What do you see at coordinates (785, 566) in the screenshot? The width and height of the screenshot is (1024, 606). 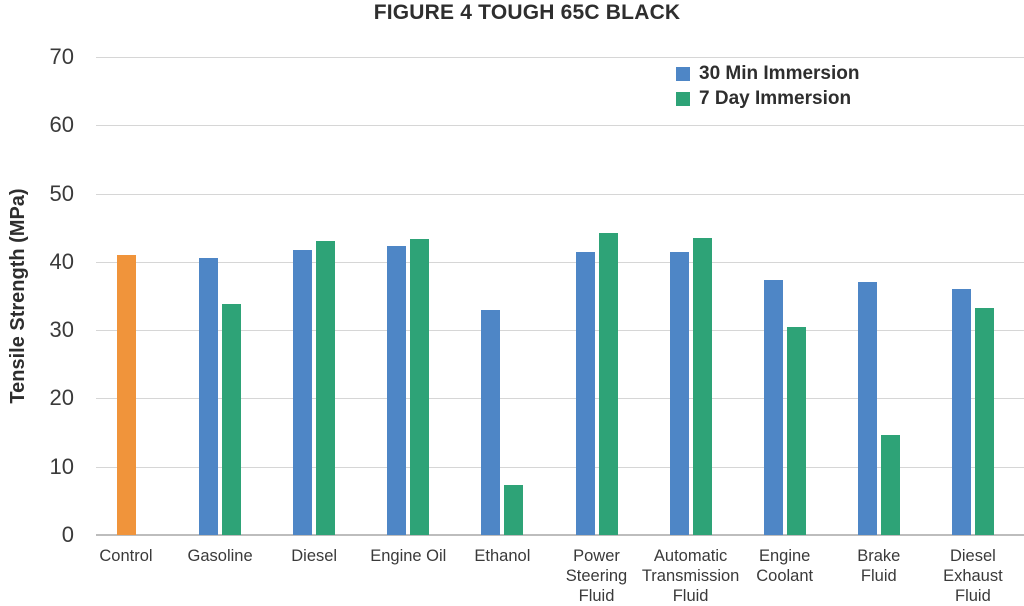 I see `x-tick-label-engine-coolant: Engine Coolant` at bounding box center [785, 566].